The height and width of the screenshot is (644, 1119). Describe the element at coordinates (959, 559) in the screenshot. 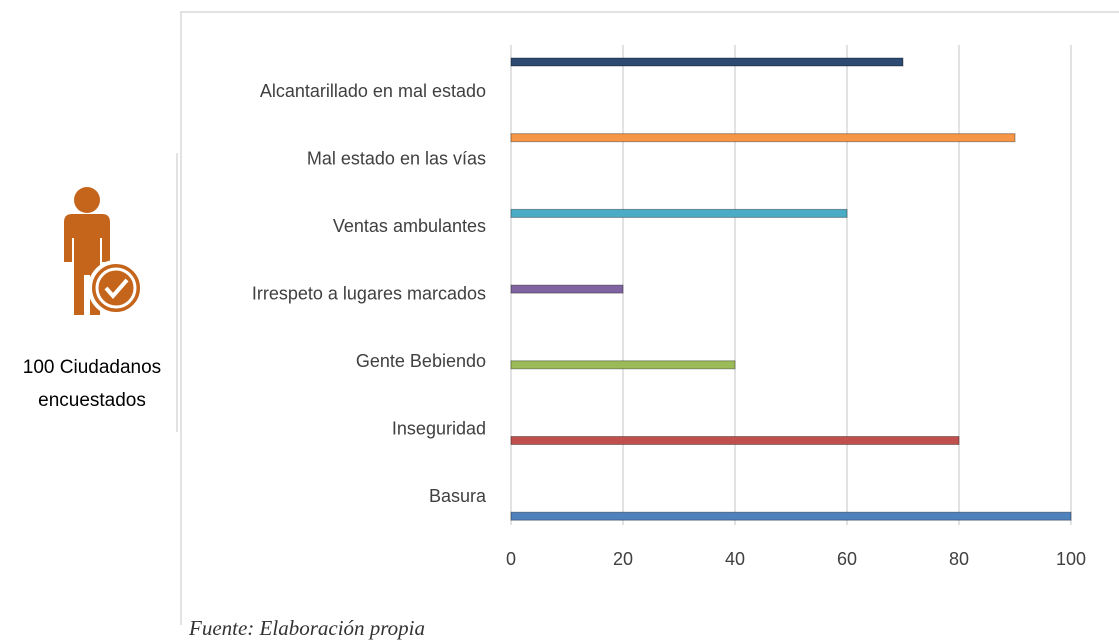

I see `x-tick-label: 80` at that location.